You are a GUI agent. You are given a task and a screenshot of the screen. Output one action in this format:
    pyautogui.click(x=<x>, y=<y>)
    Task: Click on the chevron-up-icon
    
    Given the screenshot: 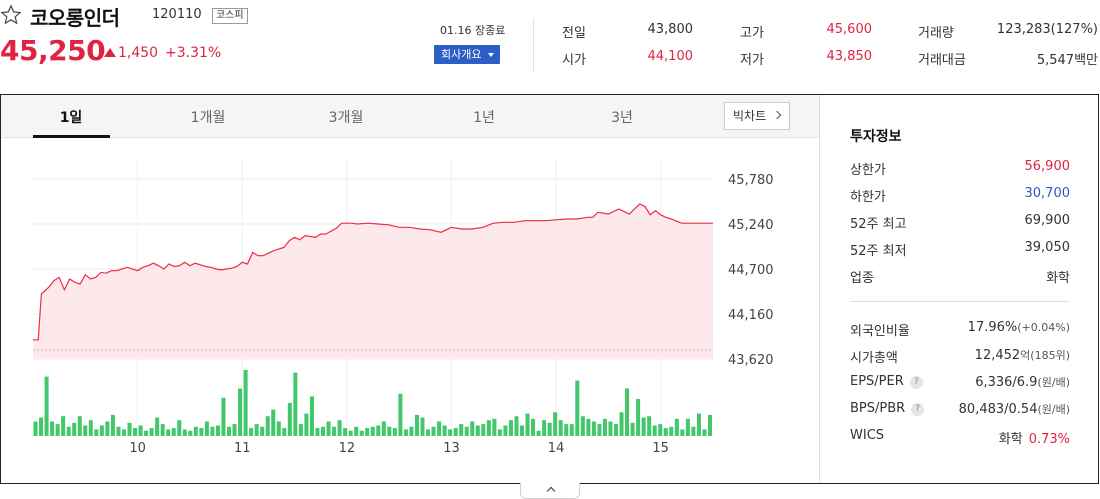 What is the action you would take?
    pyautogui.click(x=551, y=491)
    